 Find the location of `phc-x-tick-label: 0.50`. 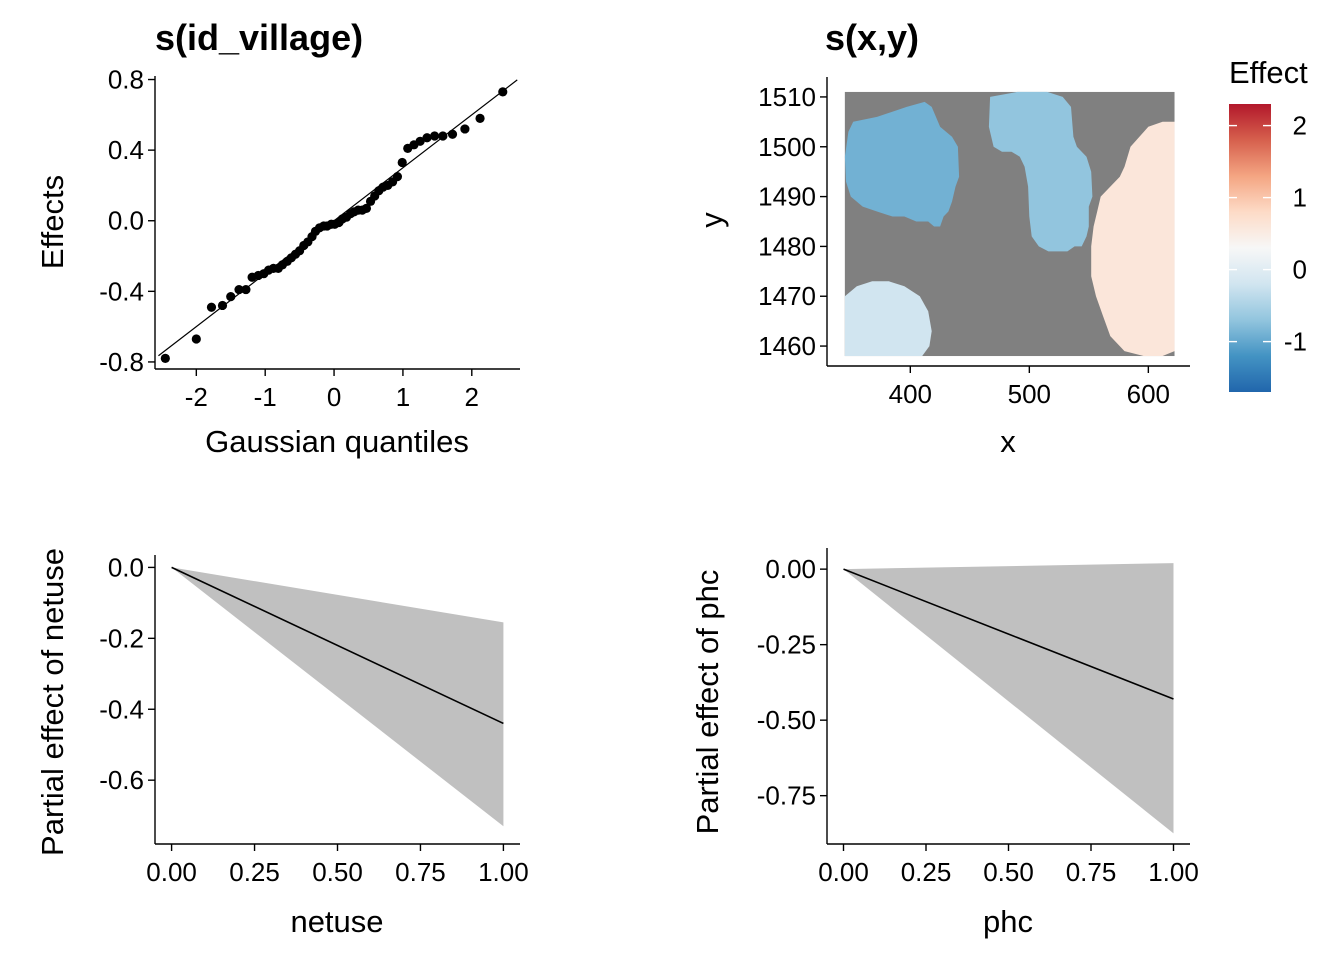

phc-x-tick-label: 0.50 is located at coordinates (1008, 872).